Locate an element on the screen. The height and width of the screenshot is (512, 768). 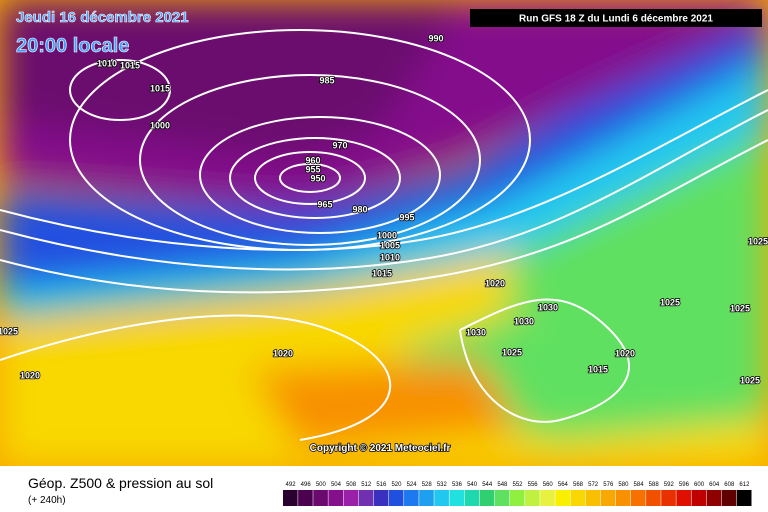
scale-label: 520 is located at coordinates (396, 485).